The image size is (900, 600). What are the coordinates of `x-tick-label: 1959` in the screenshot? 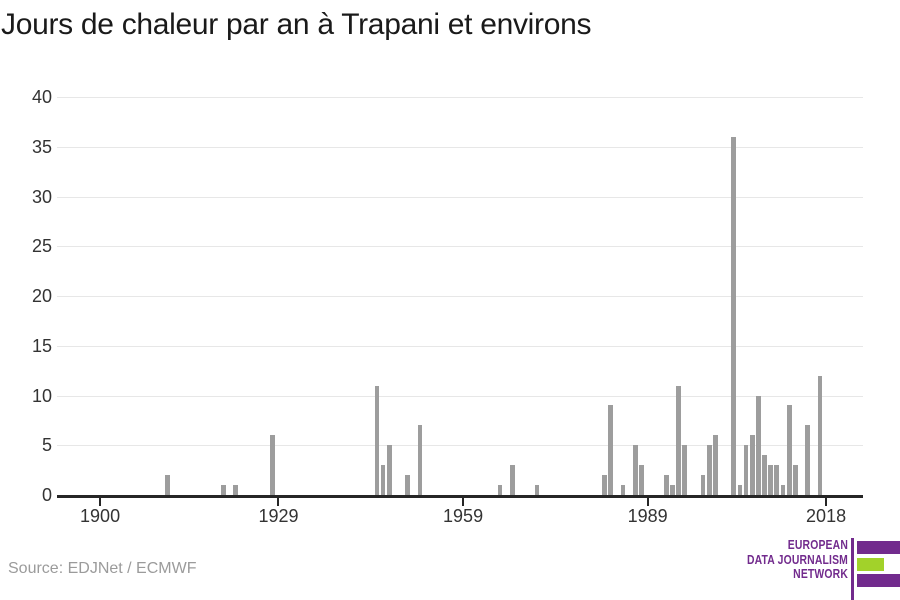 It's located at (463, 516).